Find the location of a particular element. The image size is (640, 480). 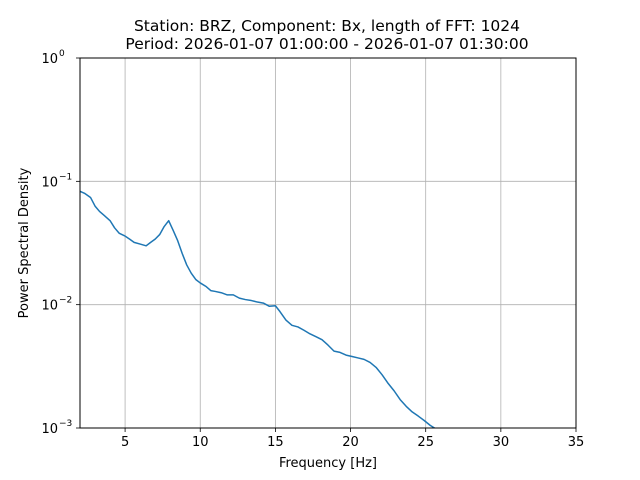

x-tick-label: 5 is located at coordinates (125, 442).